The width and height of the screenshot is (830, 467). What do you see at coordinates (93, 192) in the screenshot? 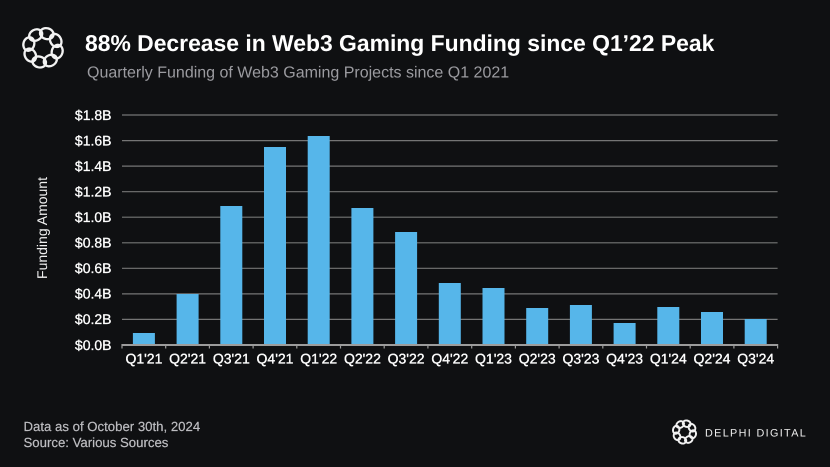
I see `svg-text: $1.2B` at bounding box center [93, 192].